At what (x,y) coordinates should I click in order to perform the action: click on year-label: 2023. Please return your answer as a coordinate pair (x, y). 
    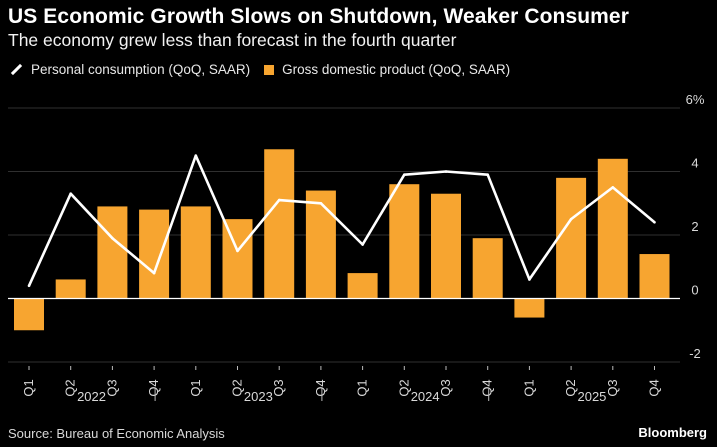
    Looking at the image, I should click on (258, 396).